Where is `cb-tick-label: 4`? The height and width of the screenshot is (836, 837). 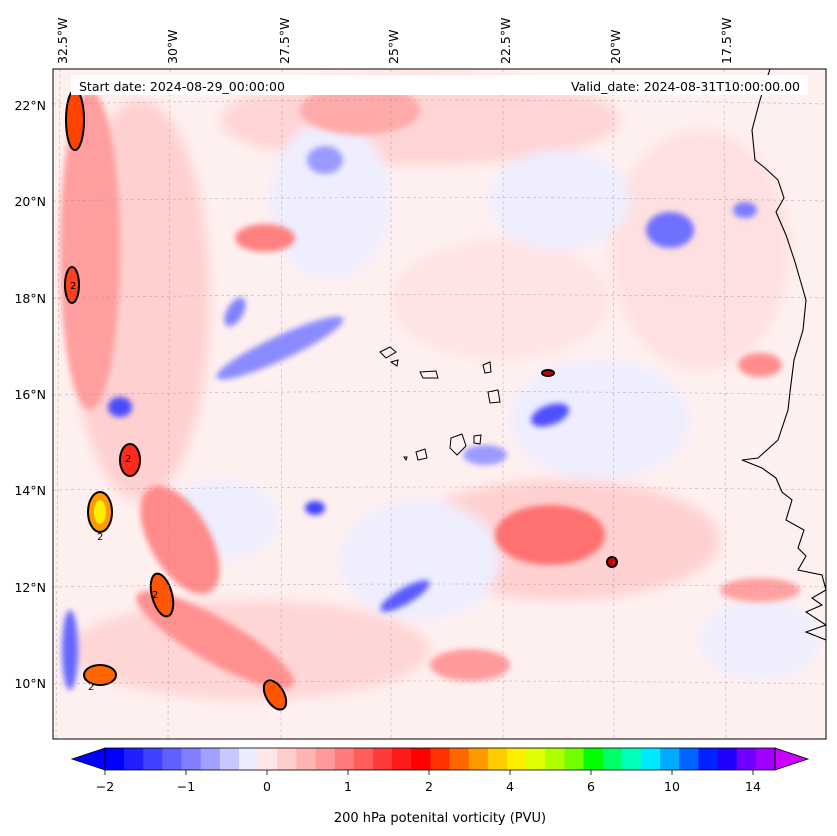
cb-tick-label: 4 is located at coordinates (510, 786).